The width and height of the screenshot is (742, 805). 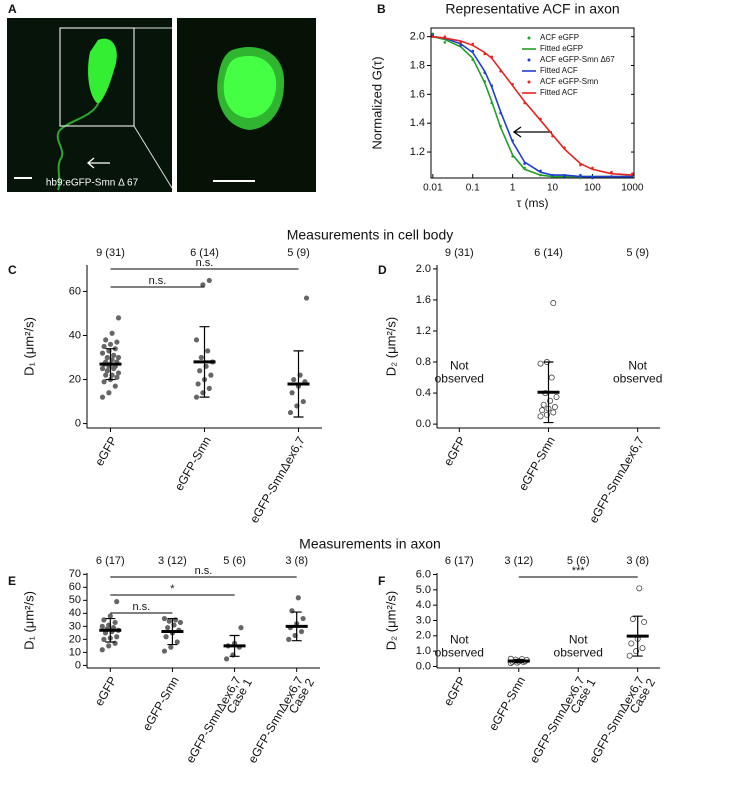 What do you see at coordinates (513, 188) in the screenshot?
I see `x-tick-label: 1` at bounding box center [513, 188].